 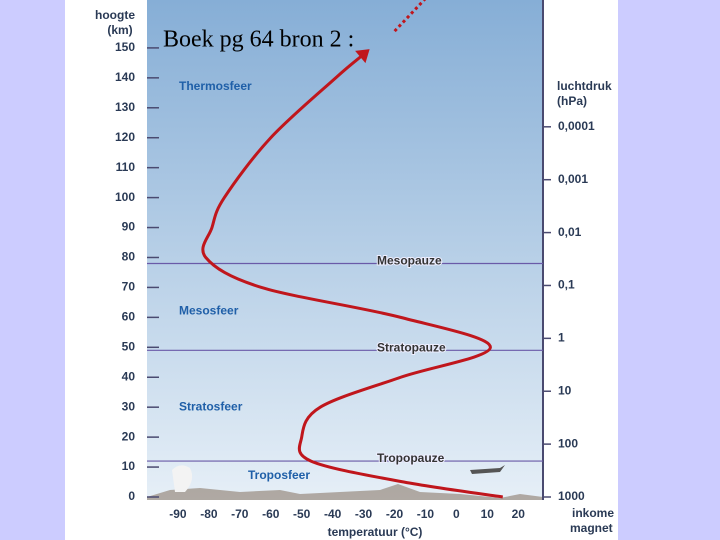 What do you see at coordinates (125, 137) in the screenshot?
I see `y-tick-label: 120` at bounding box center [125, 137].